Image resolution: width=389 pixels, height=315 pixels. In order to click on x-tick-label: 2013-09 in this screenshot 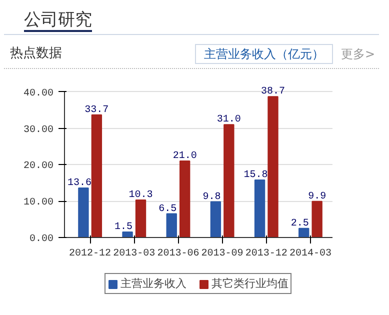, I will do `click(222, 254)`.